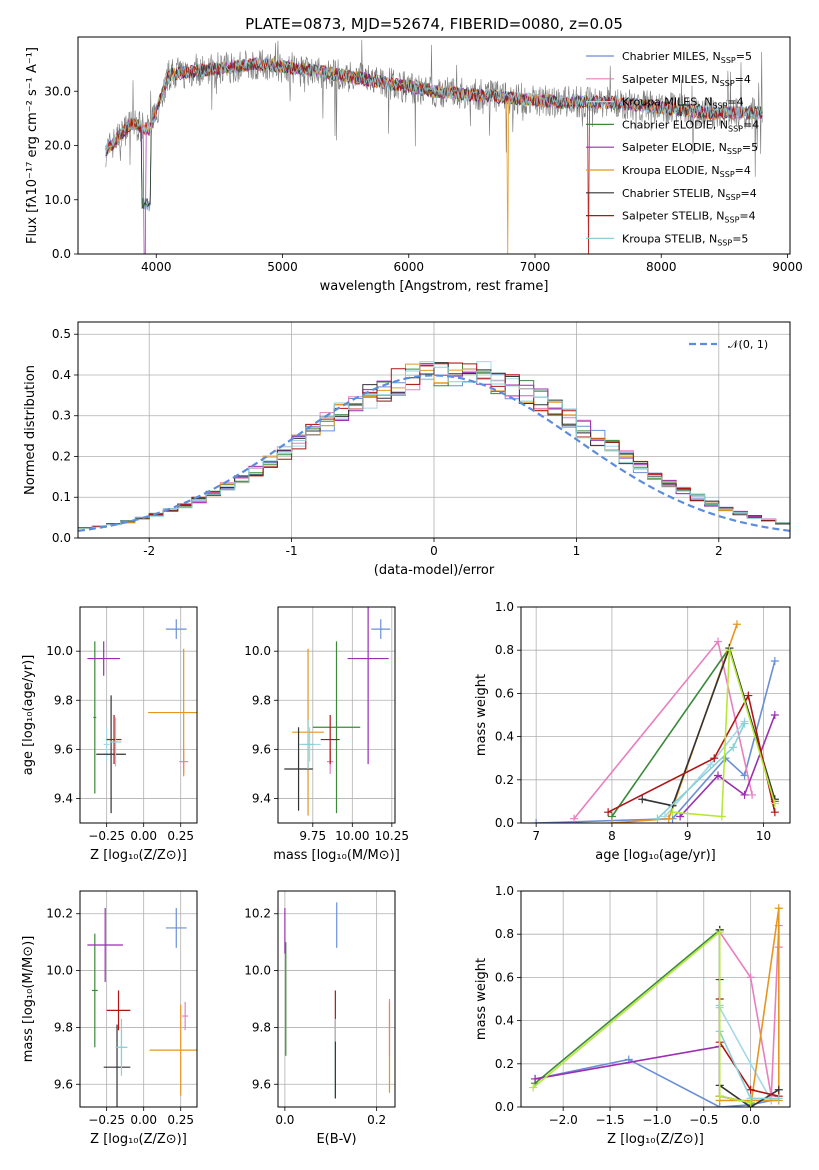 The height and width of the screenshot is (1170, 819). I want to click on x-tick-label: 10.00, so click(352, 836).